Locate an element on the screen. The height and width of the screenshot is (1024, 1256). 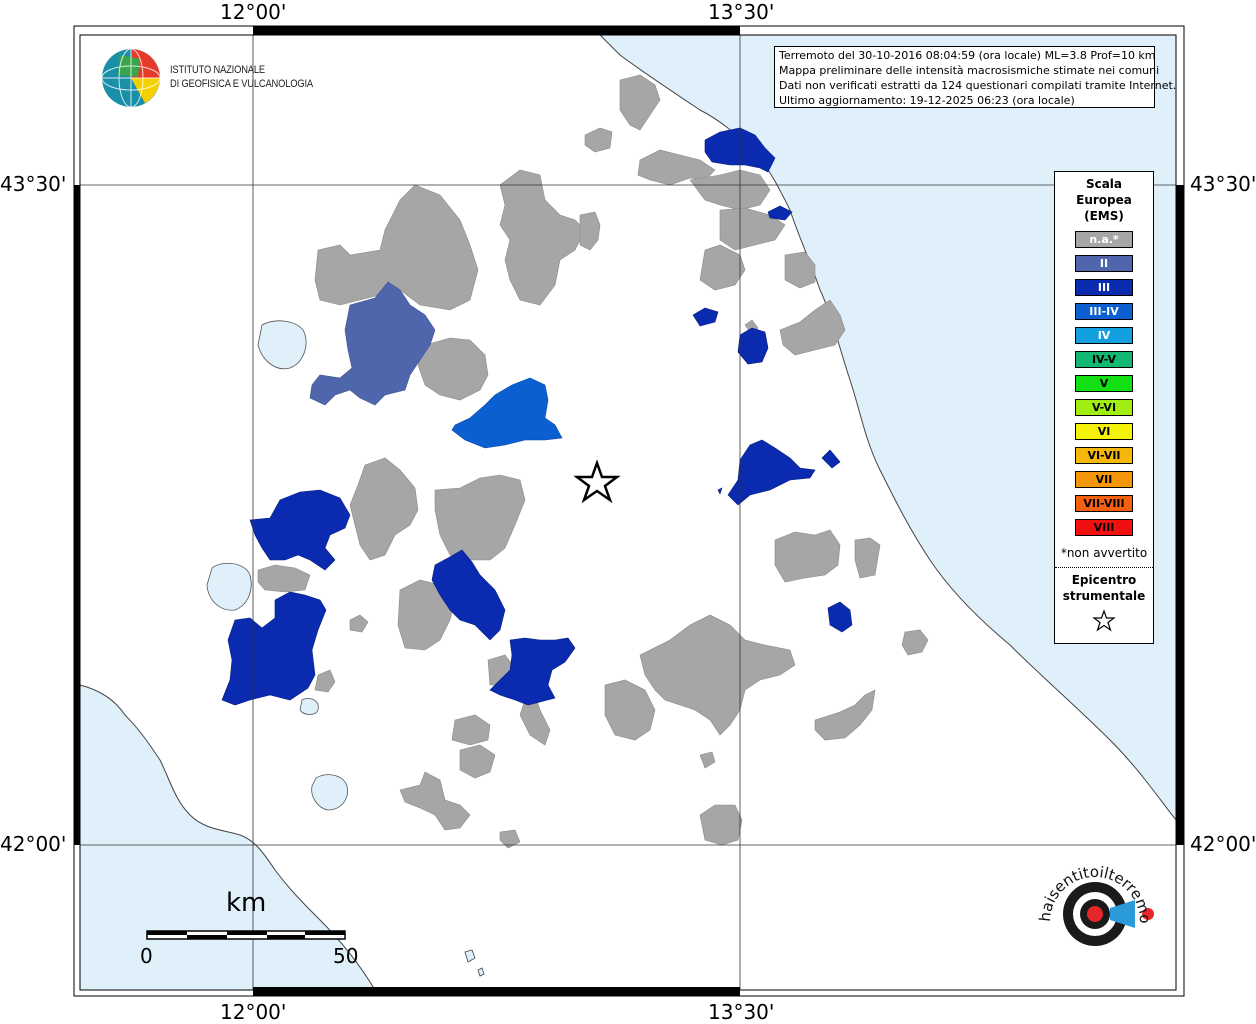
lat-label-left-4200: 42°00' is located at coordinates (33, 844).